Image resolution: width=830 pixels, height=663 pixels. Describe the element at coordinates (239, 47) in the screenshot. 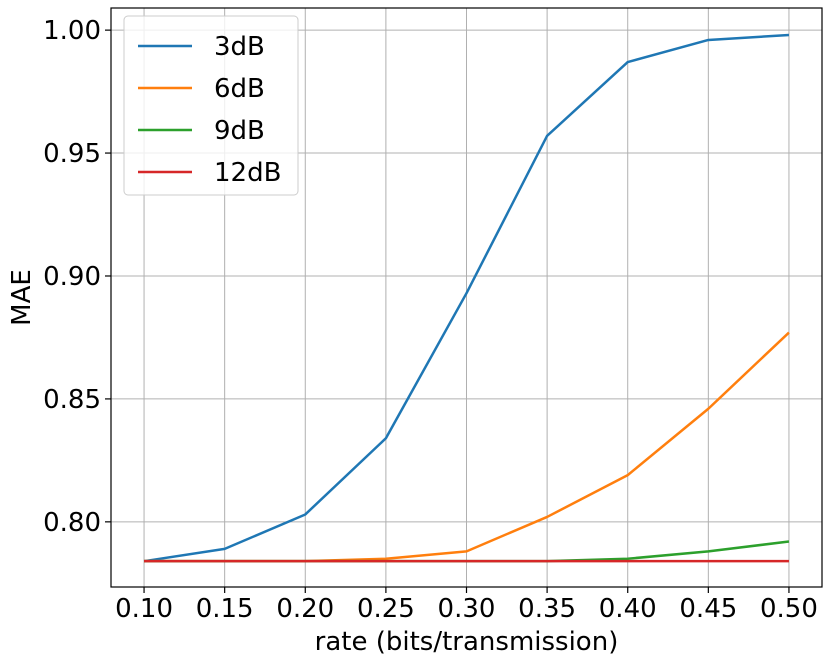

I see `legend-label: 3dB` at that location.